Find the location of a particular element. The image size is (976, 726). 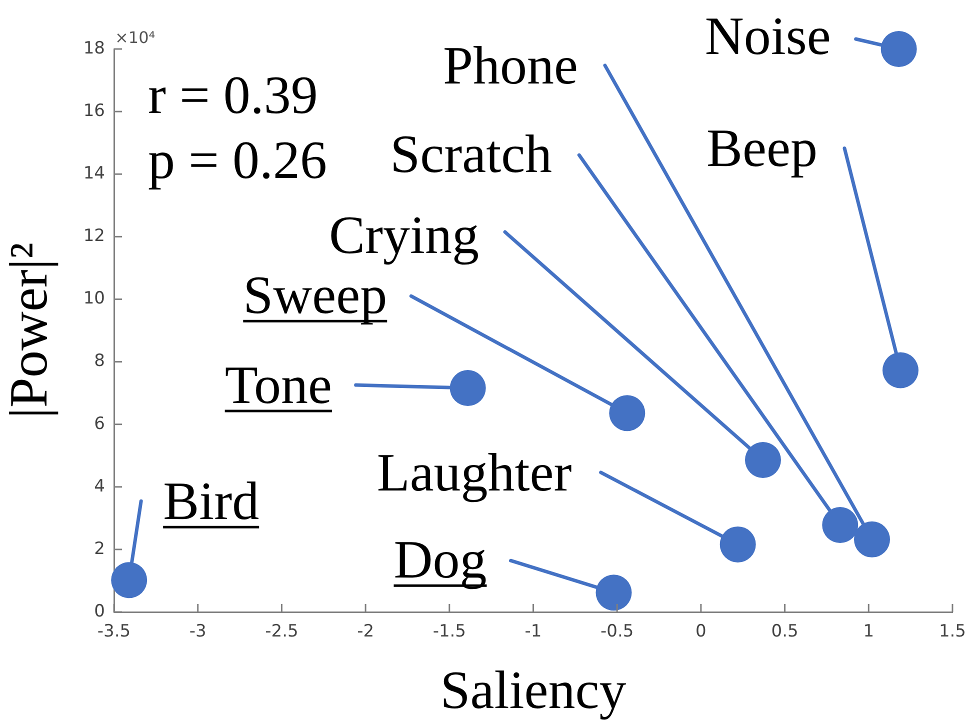

annotation: Beep is located at coordinates (762, 148).